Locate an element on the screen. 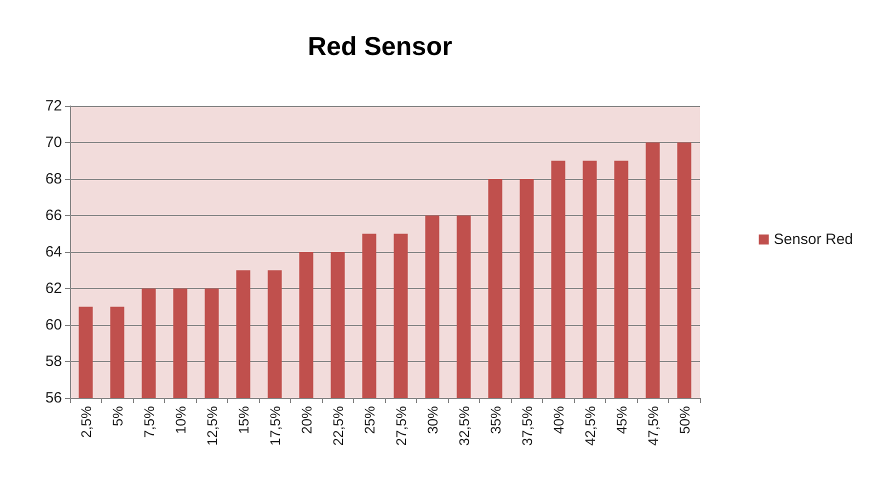 This screenshot has height=479, width=872. y-tick-label: 64 is located at coordinates (53, 252).